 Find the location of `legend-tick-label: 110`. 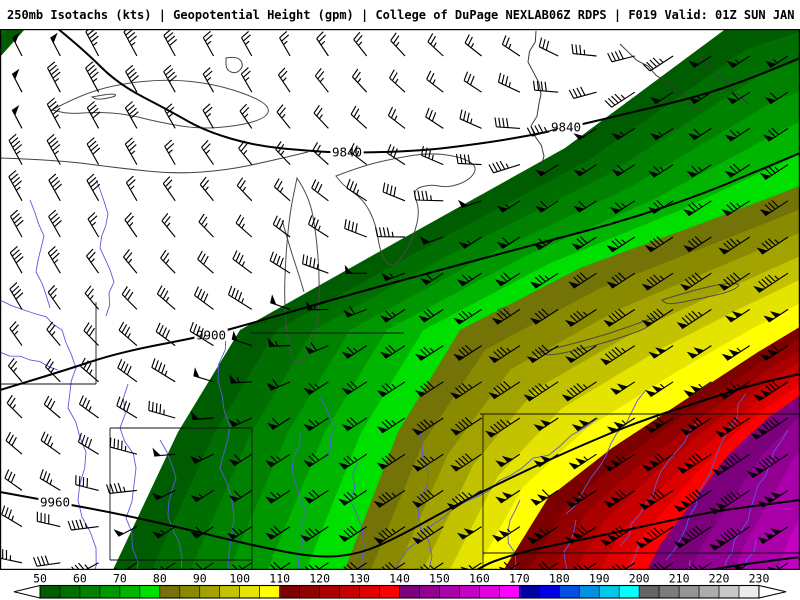

legend-tick-label: 110 is located at coordinates (279, 579).